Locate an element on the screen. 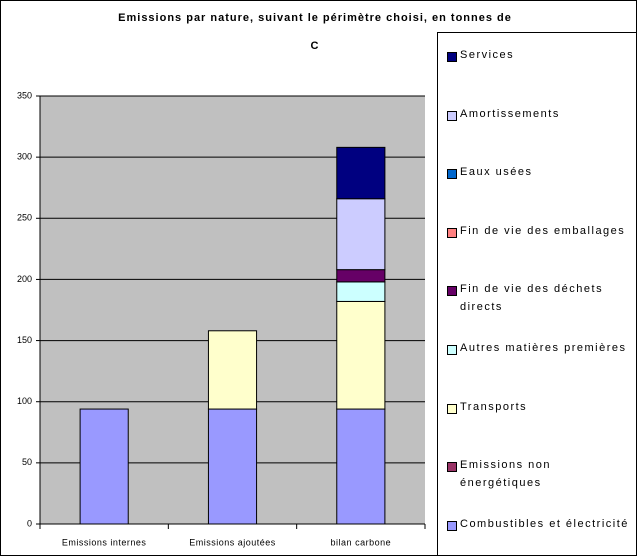 The image size is (637, 556). legend-label: Services is located at coordinates (487, 55).